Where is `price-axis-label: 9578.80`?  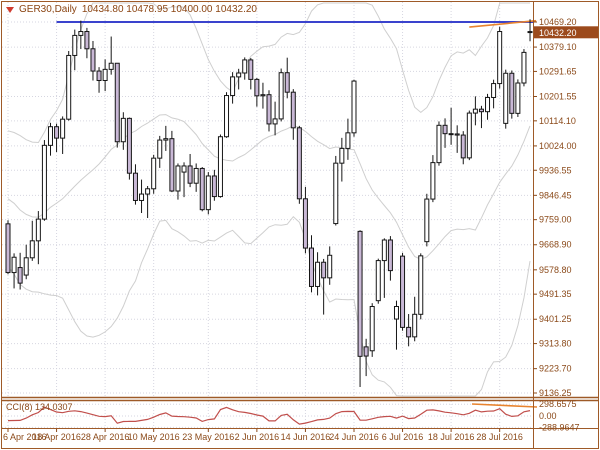 price-axis-label: 9578.80 is located at coordinates (555, 270).